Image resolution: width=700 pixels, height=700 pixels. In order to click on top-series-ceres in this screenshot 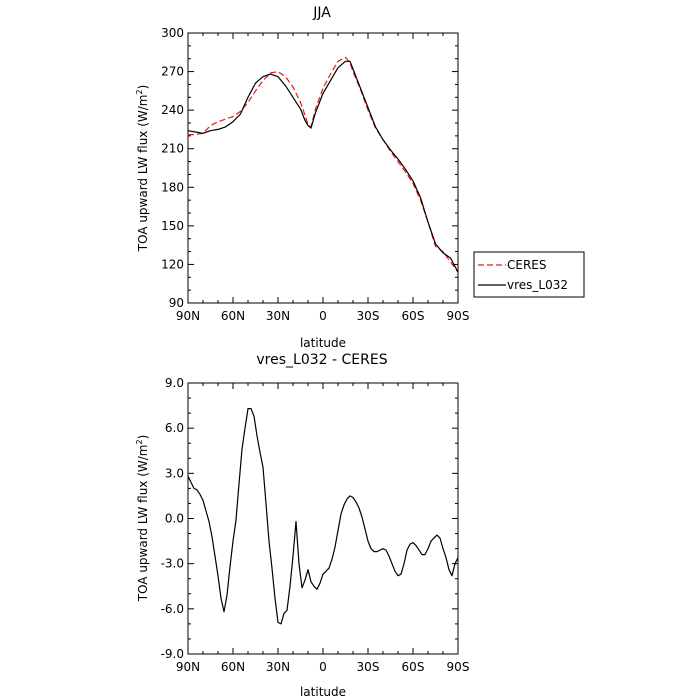, I will do `click(323, 164)`.